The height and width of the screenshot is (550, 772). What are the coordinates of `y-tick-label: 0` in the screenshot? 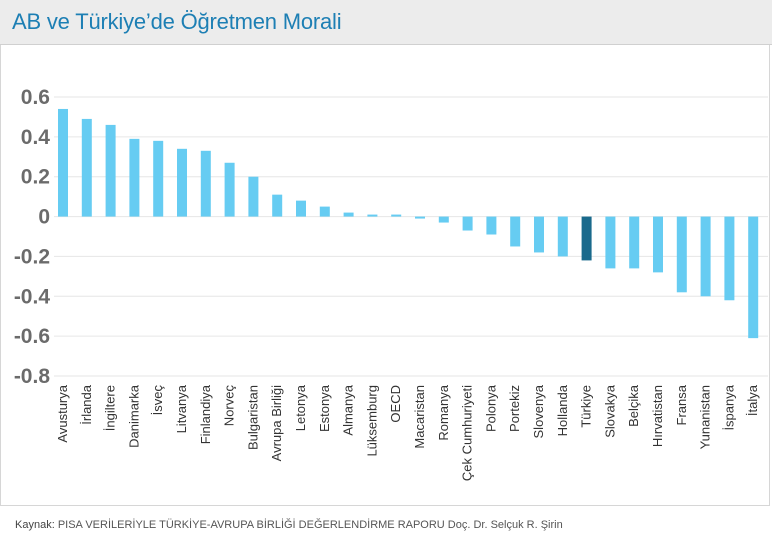 It's located at (44, 217).